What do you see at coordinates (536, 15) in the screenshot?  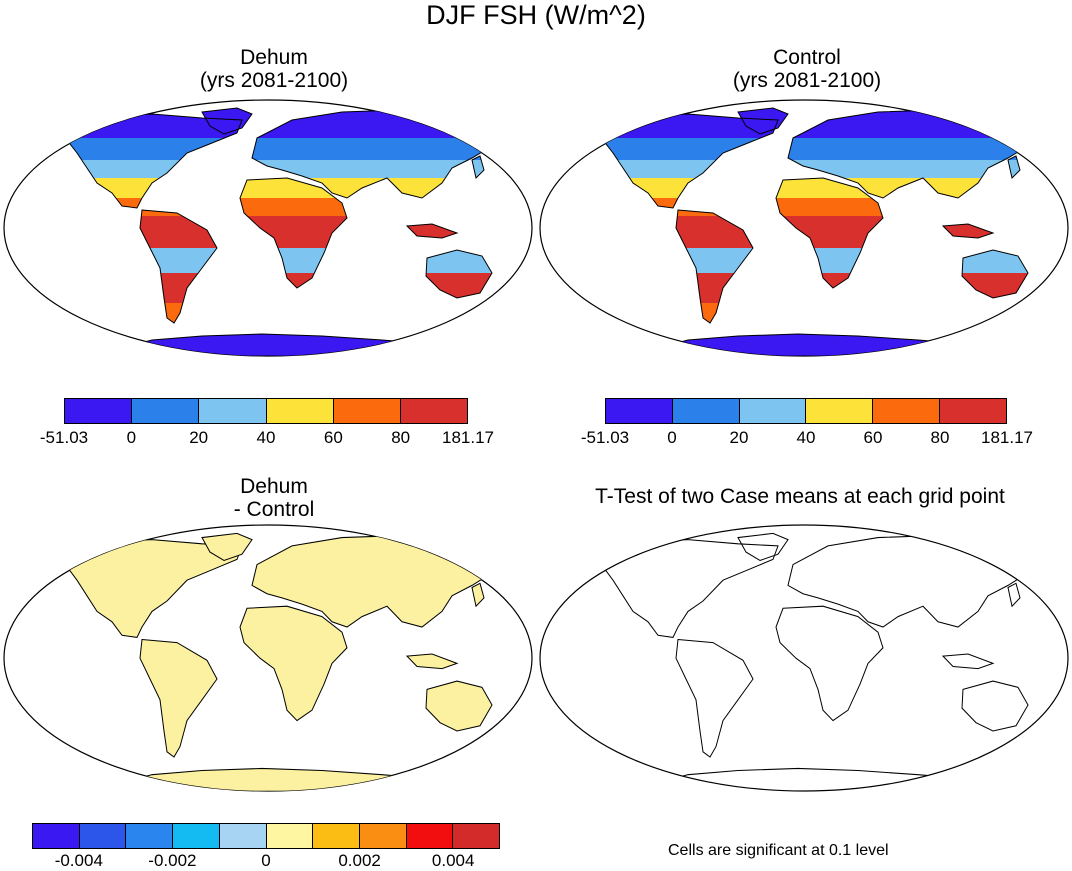 I see `figure-title: DJF FSH (W/m^2)` at bounding box center [536, 15].